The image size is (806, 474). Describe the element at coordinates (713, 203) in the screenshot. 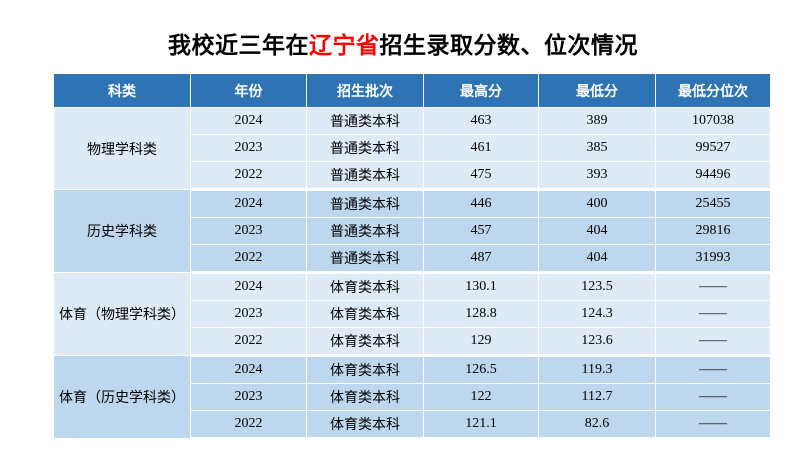

I see `min-rank-cell: 25455` at that location.